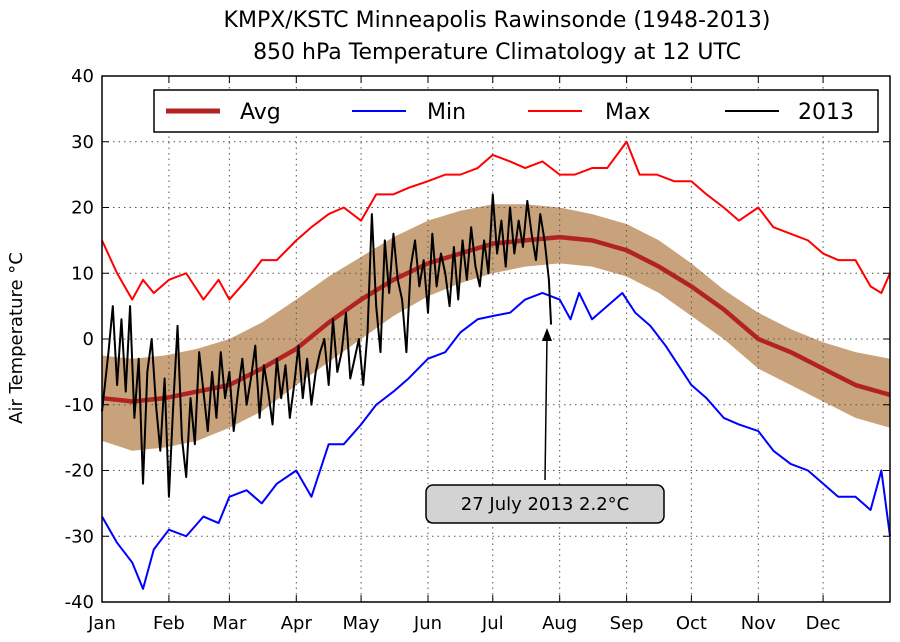  I want to click on x-tick-label-jul: Jul, so click(492, 623).